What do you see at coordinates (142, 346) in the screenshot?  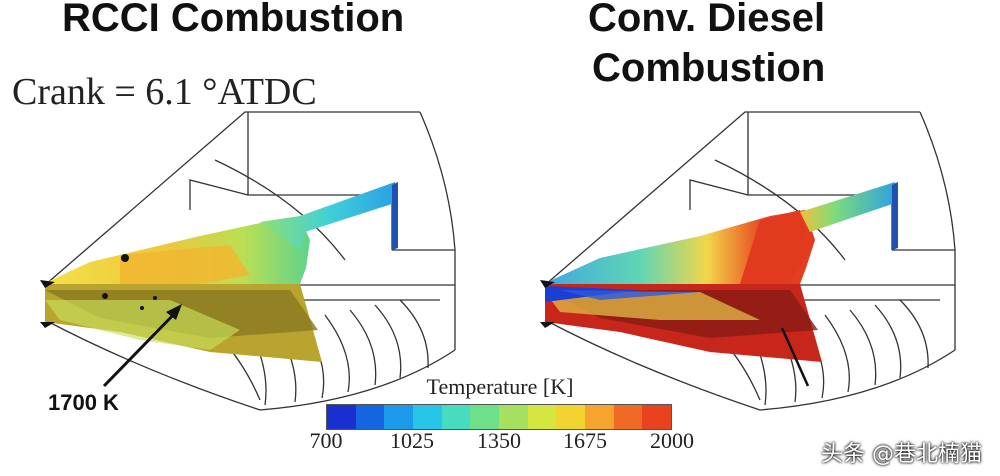 I see `annotation-arrow` at bounding box center [142, 346].